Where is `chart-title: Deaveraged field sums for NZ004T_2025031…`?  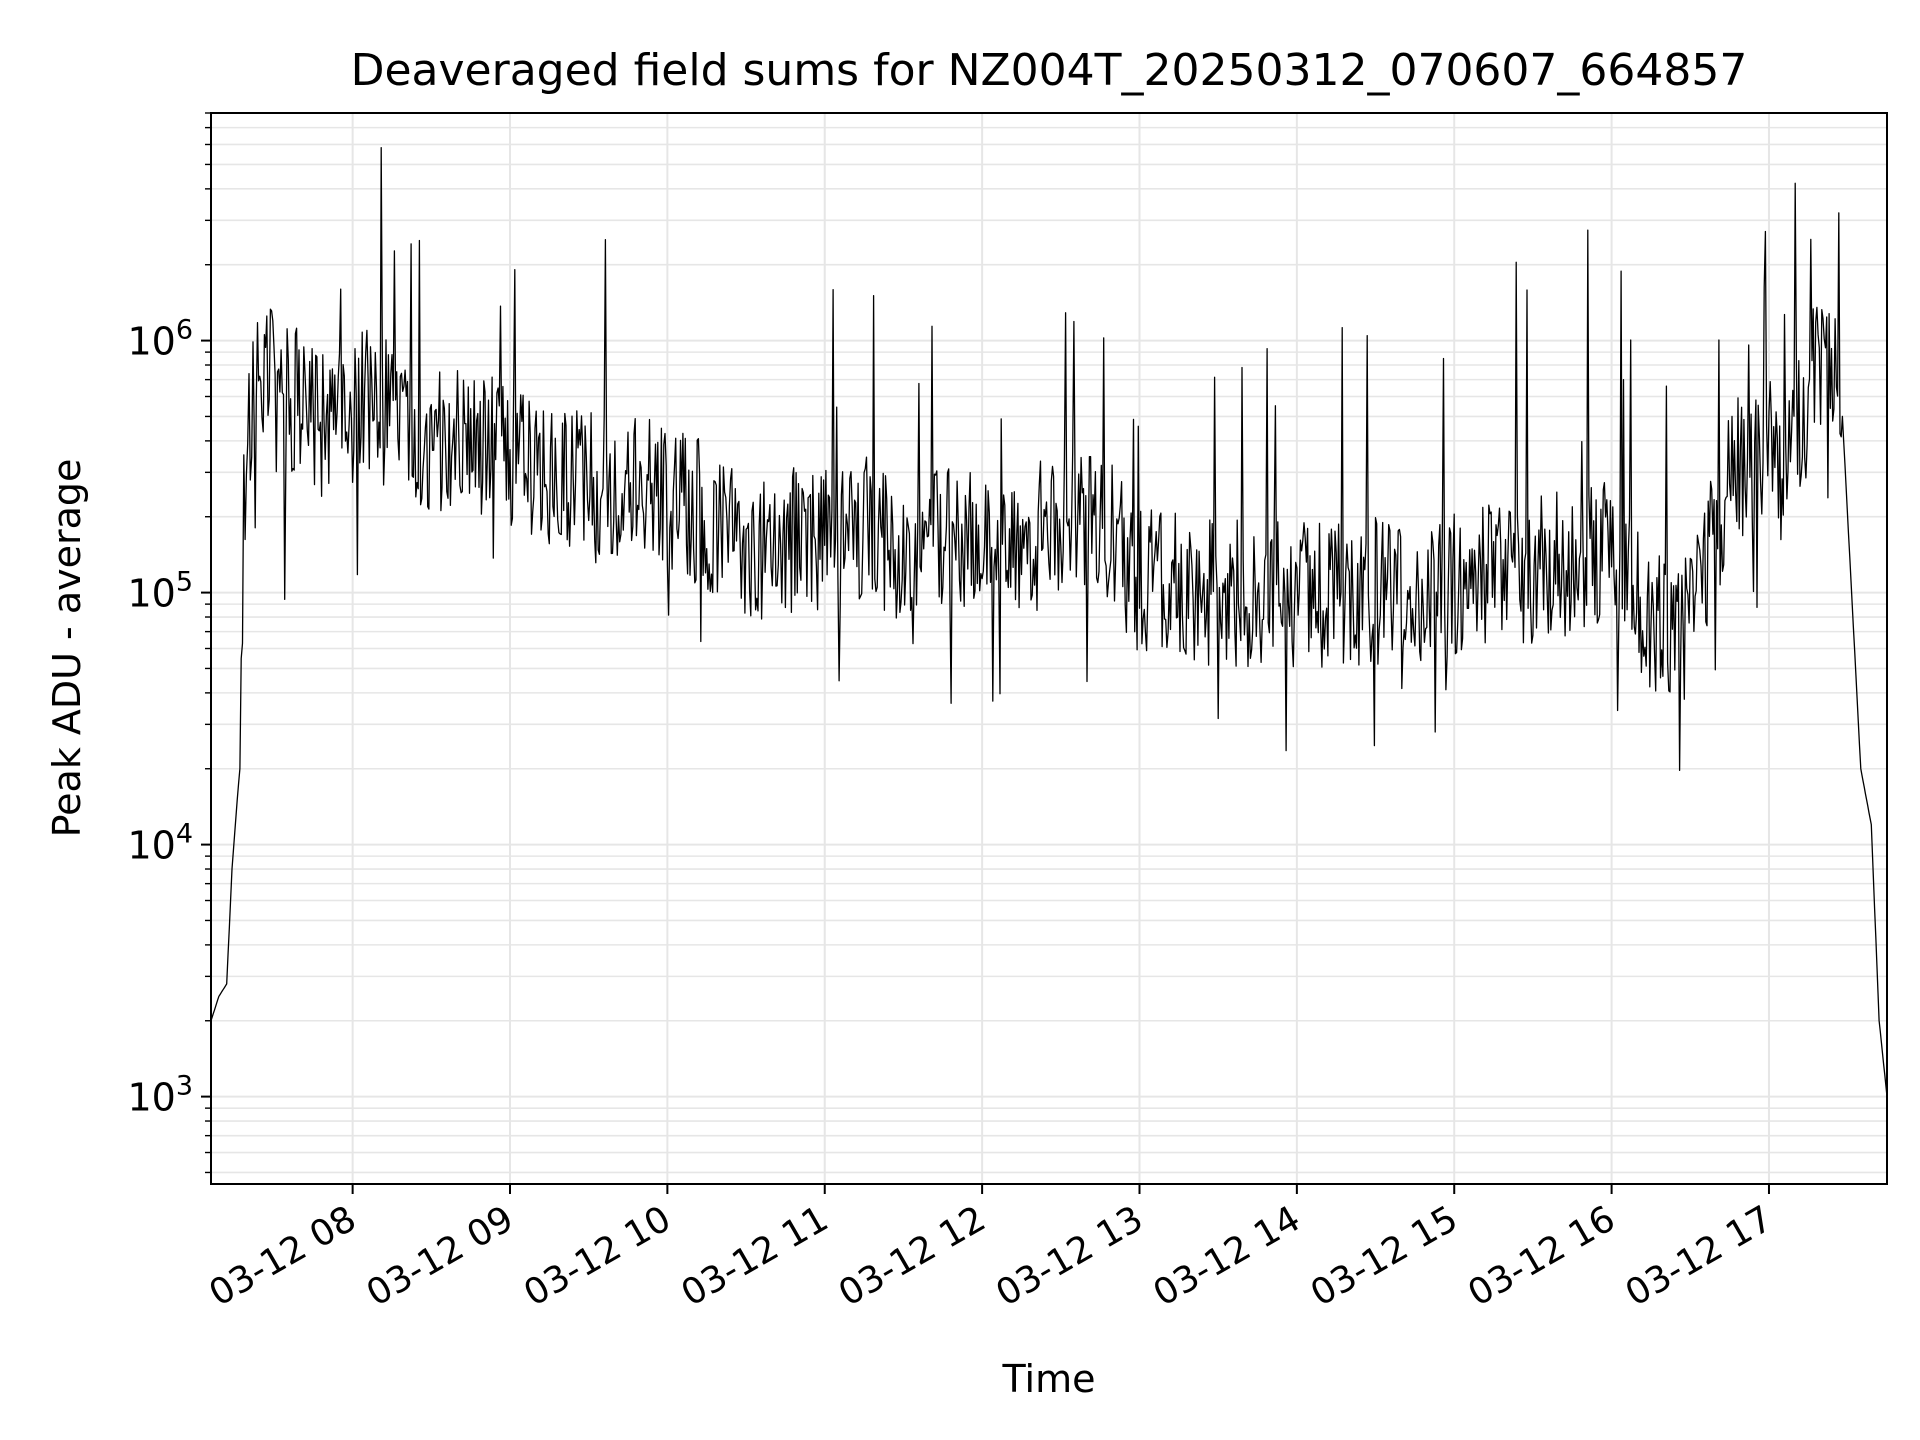 chart-title: Deaveraged field sums for NZ004T_2025031… is located at coordinates (1049, 70).